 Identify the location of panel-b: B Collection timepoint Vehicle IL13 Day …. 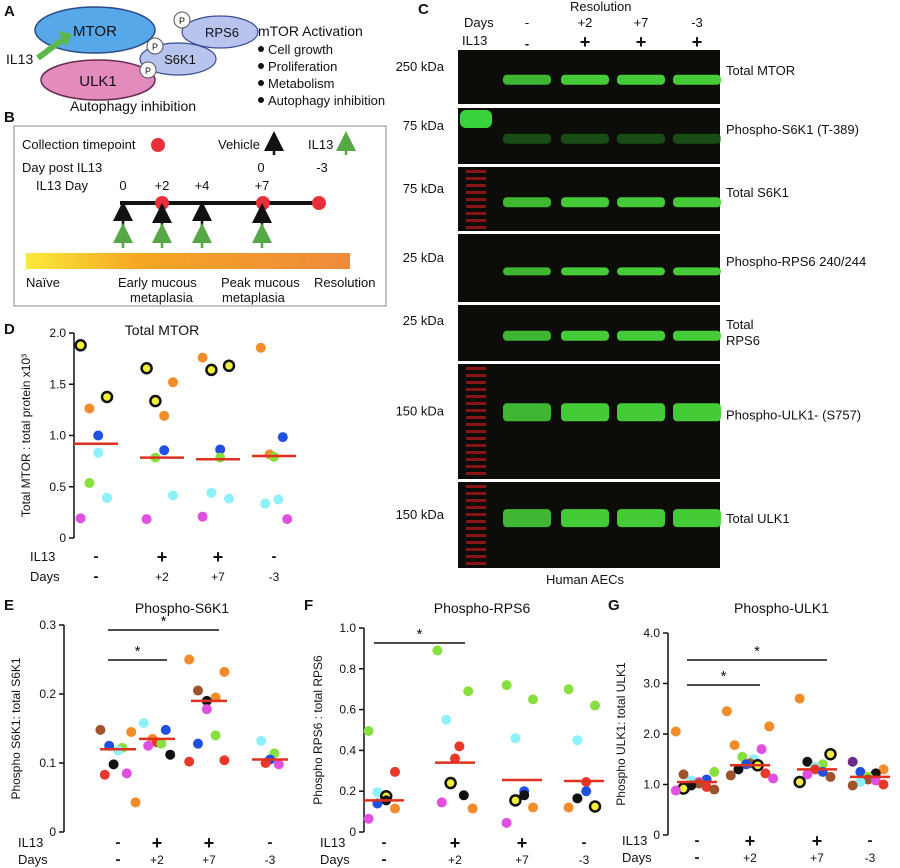
(195, 208).